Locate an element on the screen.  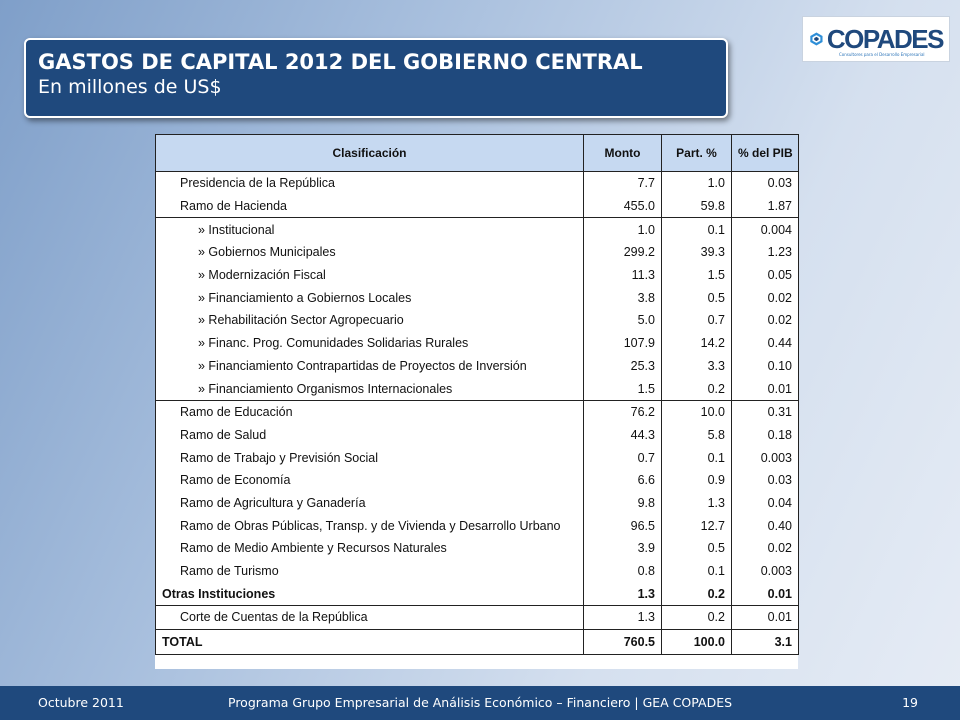
row-label: Ramo de Salud is located at coordinates (223, 434).